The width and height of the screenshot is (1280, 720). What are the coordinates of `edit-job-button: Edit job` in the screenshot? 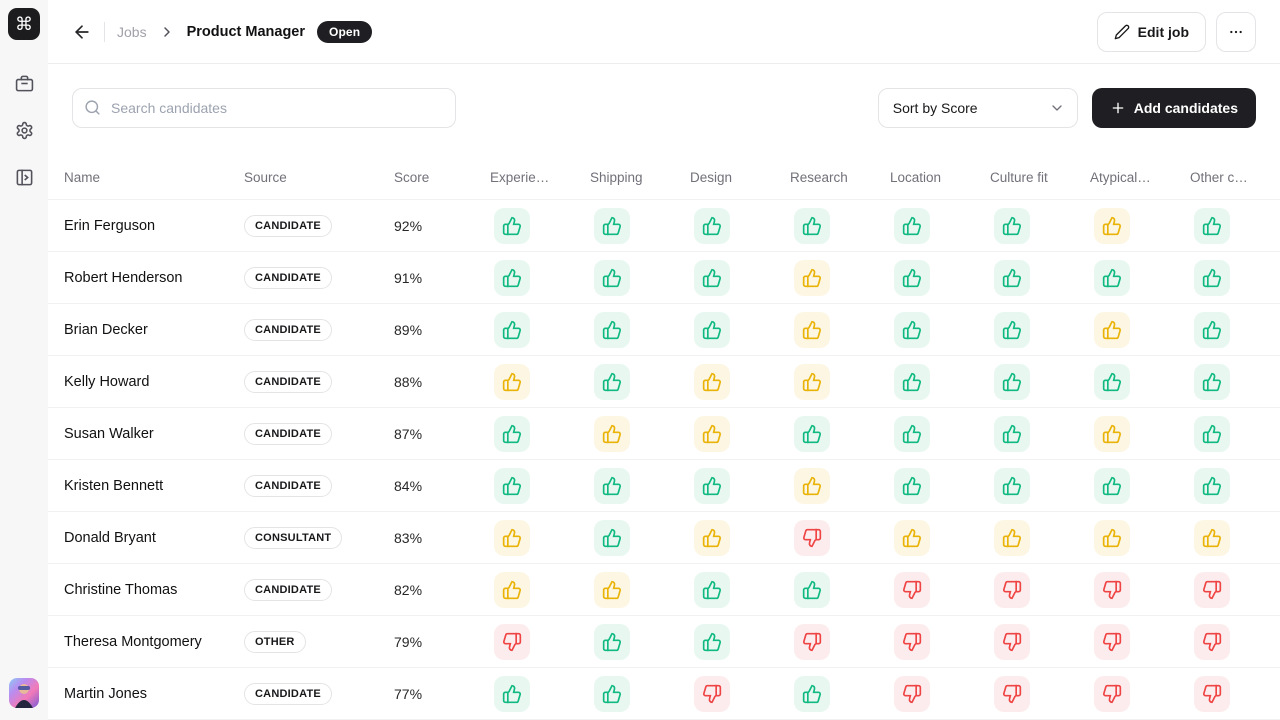 It's located at (1151, 31).